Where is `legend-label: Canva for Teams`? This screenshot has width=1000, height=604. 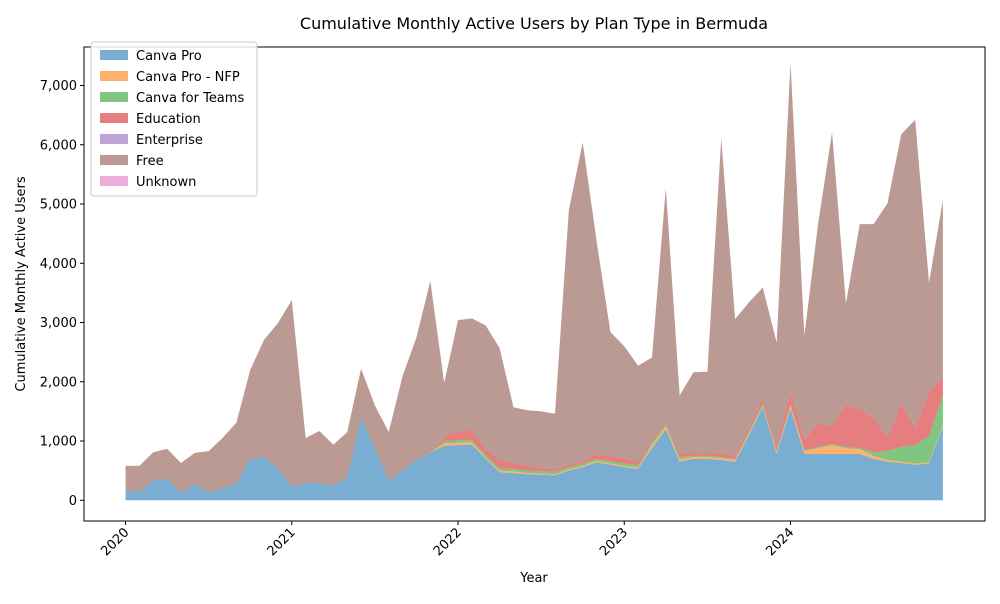 legend-label: Canva for Teams is located at coordinates (190, 98).